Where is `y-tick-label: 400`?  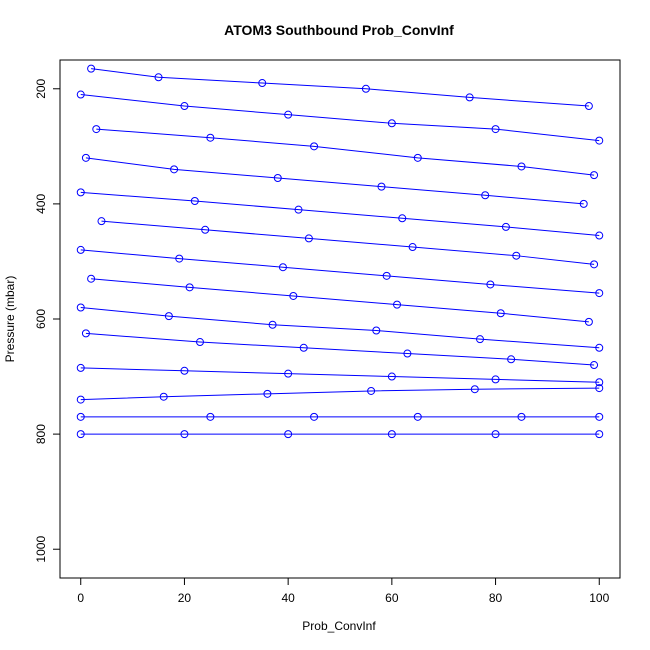 y-tick-label: 400 is located at coordinates (41, 204).